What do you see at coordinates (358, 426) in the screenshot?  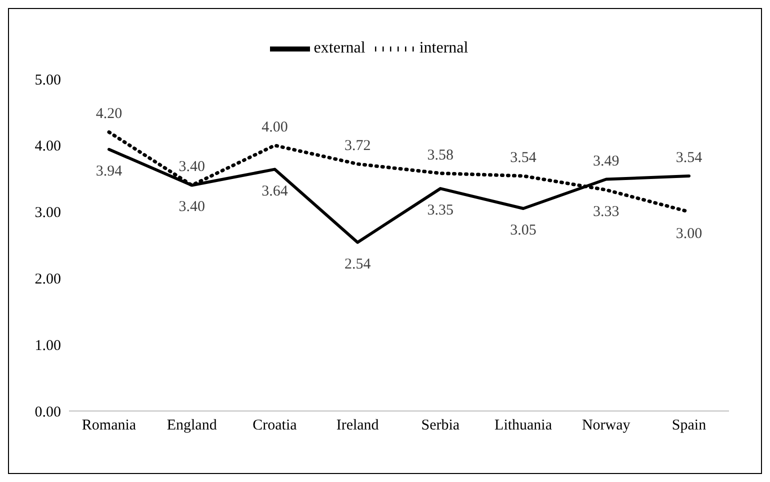 I see `x-tick-label: Ireland` at bounding box center [358, 426].